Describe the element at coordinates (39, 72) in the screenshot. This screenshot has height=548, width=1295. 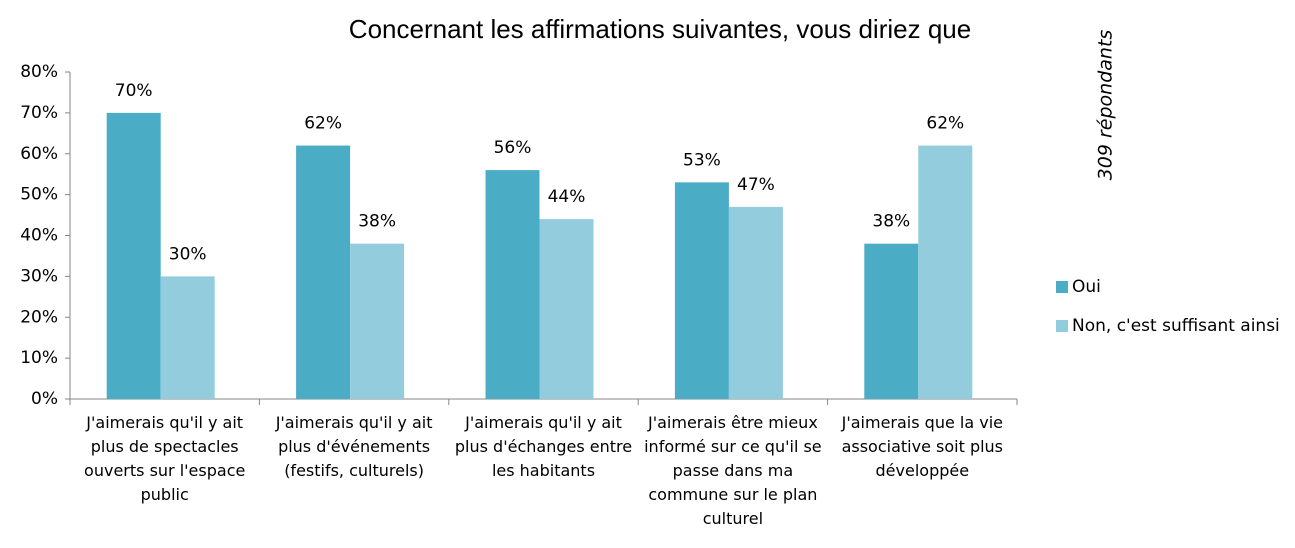
I see `y-tick-label: 80%` at that location.